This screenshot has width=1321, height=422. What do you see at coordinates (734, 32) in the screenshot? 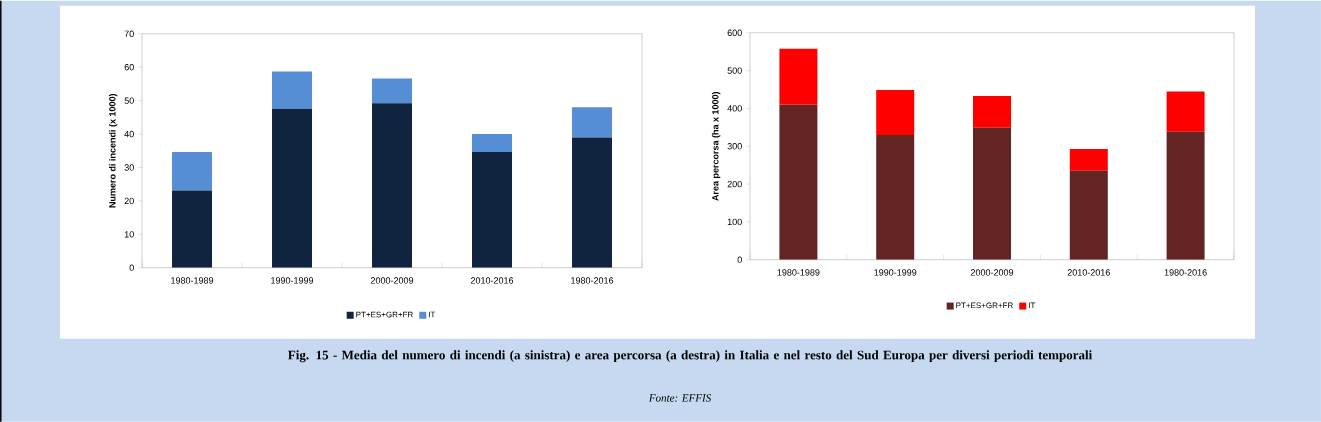
I see `y-tick-label: 600` at bounding box center [734, 32].